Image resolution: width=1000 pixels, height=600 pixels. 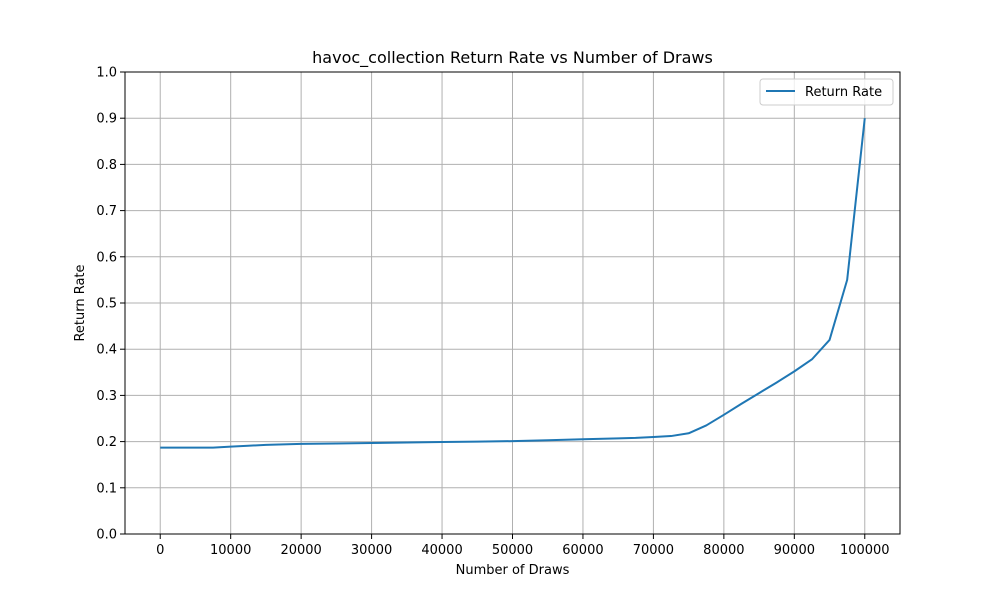 What do you see at coordinates (106, 211) in the screenshot?
I see `y-tick-label: 0.7` at bounding box center [106, 211].